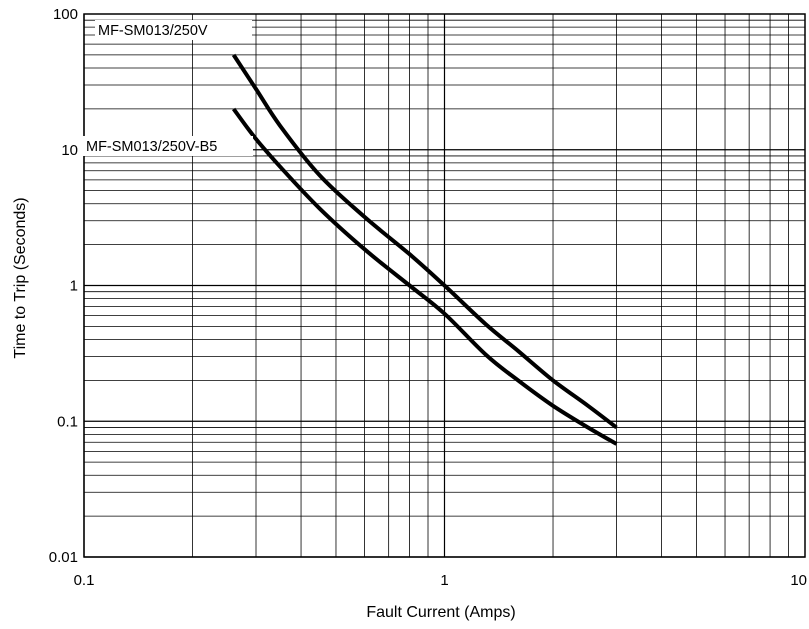 Image resolution: width=809 pixels, height=629 pixels. I want to click on y-tick-label-2: 1, so click(74, 286).